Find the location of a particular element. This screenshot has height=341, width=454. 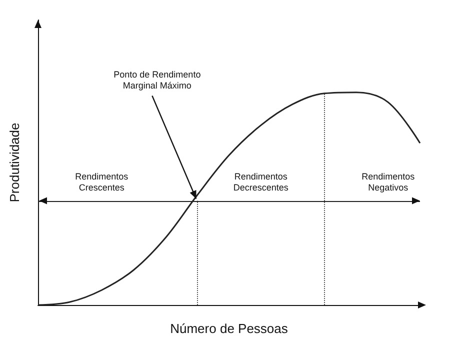

annotation: Rendimentos Decrescentes is located at coordinates (261, 181).